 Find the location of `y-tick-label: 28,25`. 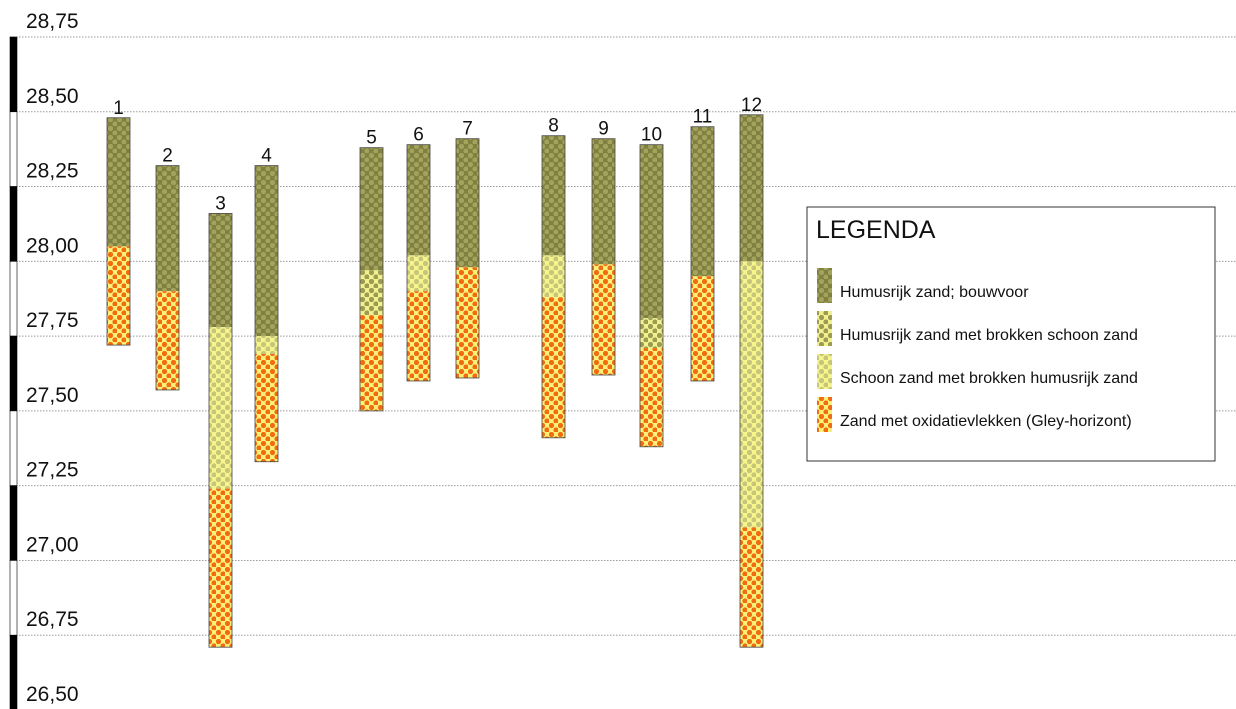

y-tick-label: 28,25 is located at coordinates (52, 171).